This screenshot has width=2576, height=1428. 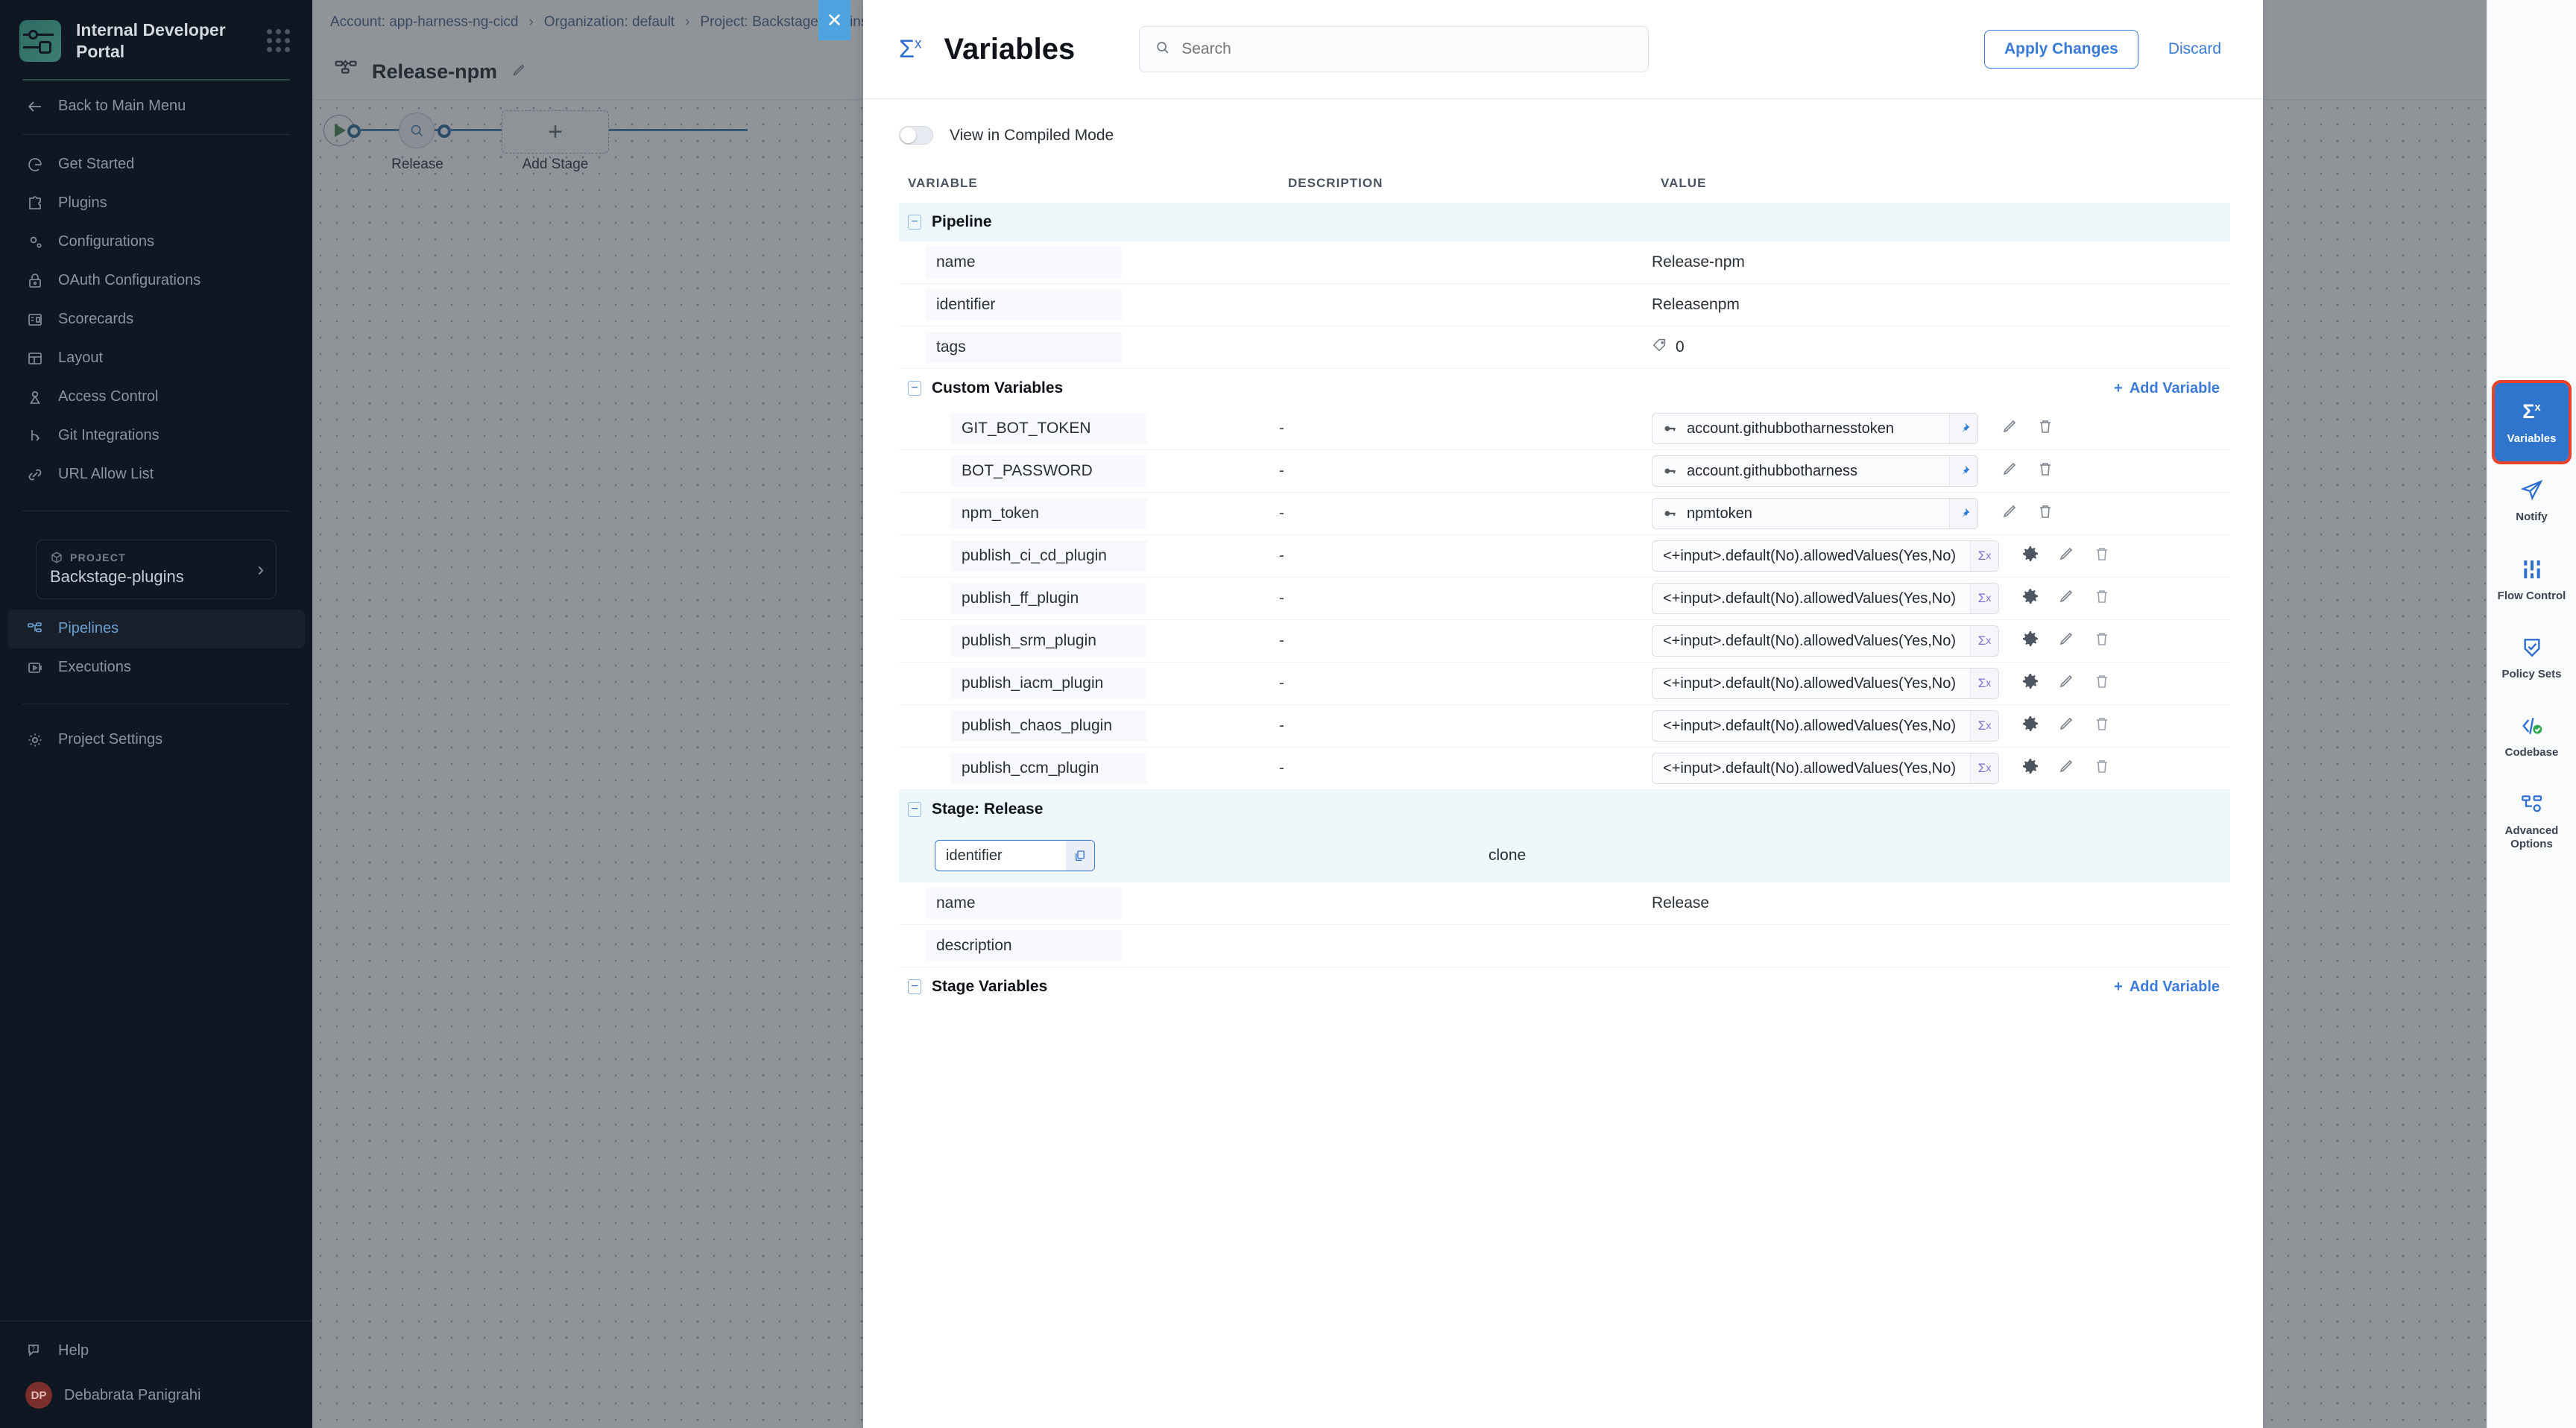 I want to click on rocket-icon, so click(x=35, y=164).